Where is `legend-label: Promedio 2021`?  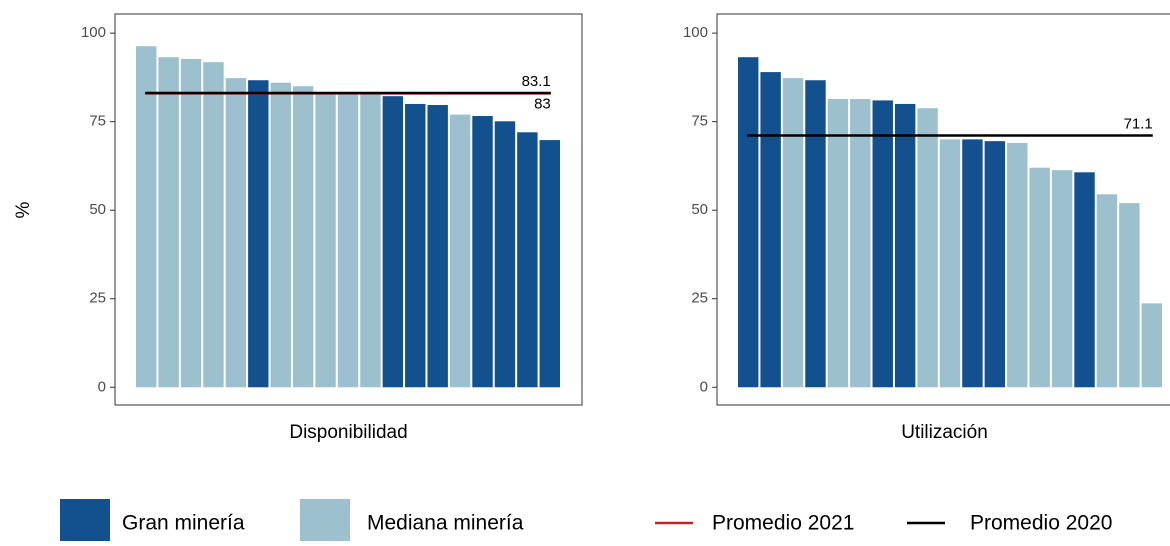 legend-label: Promedio 2021 is located at coordinates (783, 523).